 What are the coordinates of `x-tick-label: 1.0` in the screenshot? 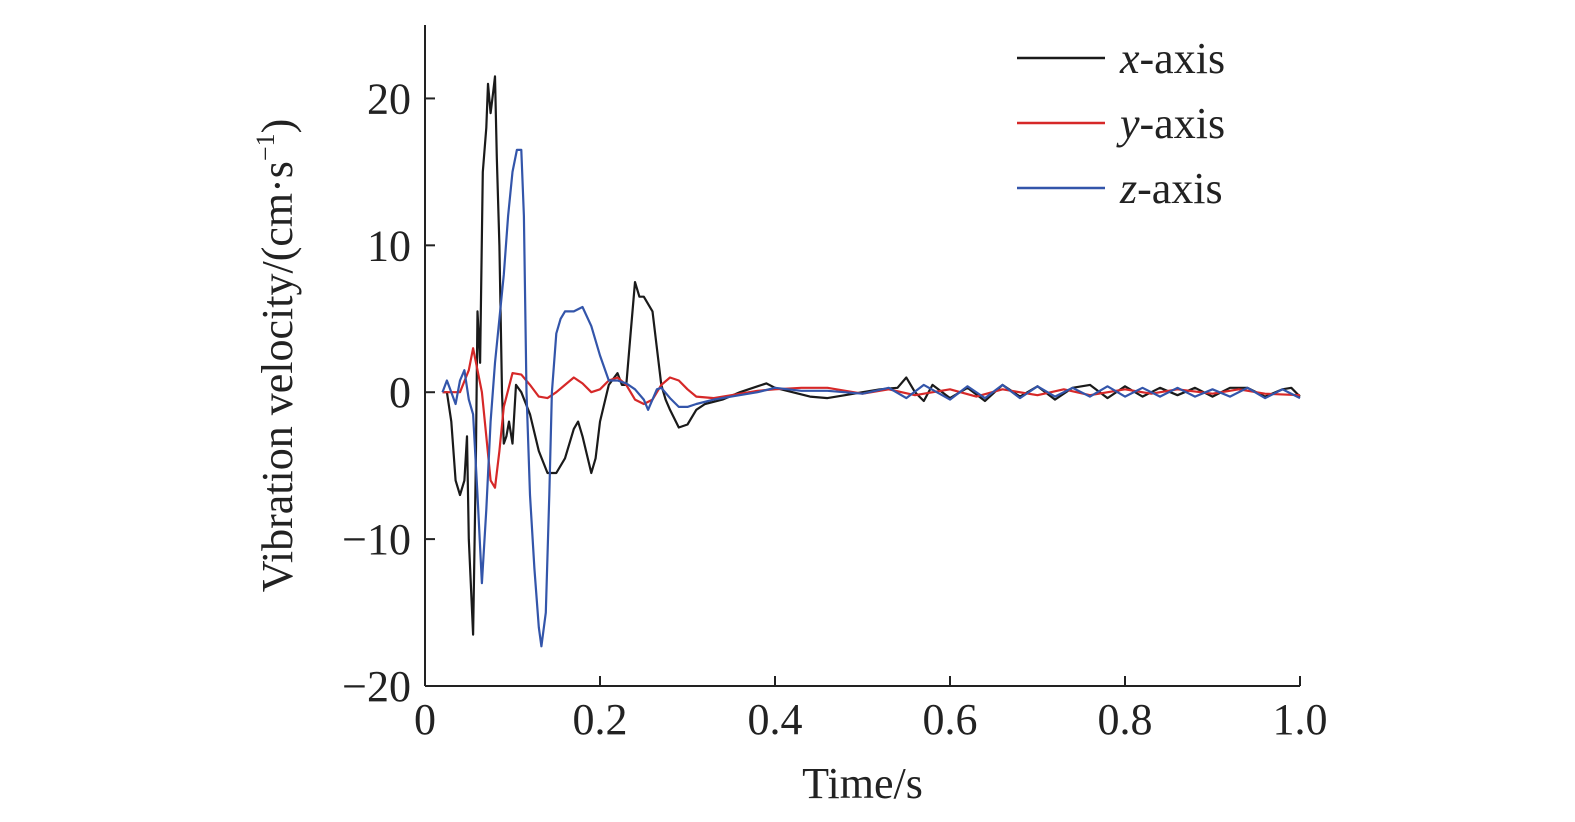 It's located at (1300, 719).